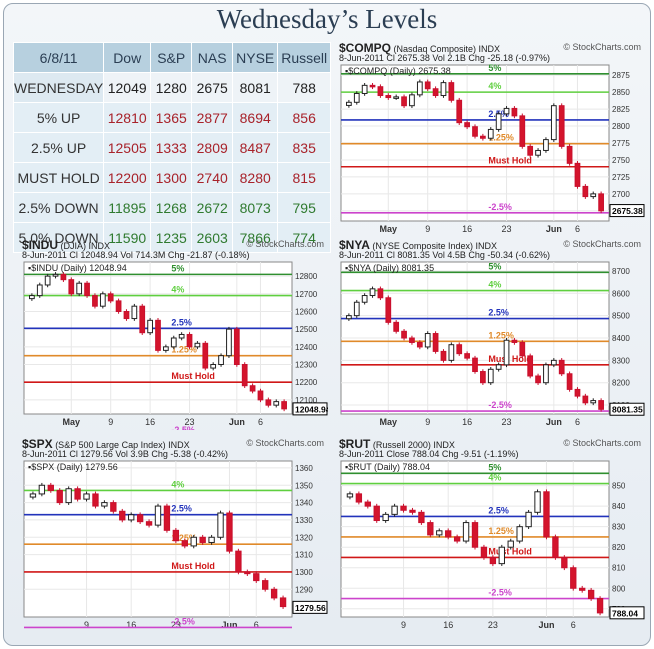 The image size is (654, 649). I want to click on chart-title: $COMPQ (Nasdaq Composite) INDX, so click(419, 48).